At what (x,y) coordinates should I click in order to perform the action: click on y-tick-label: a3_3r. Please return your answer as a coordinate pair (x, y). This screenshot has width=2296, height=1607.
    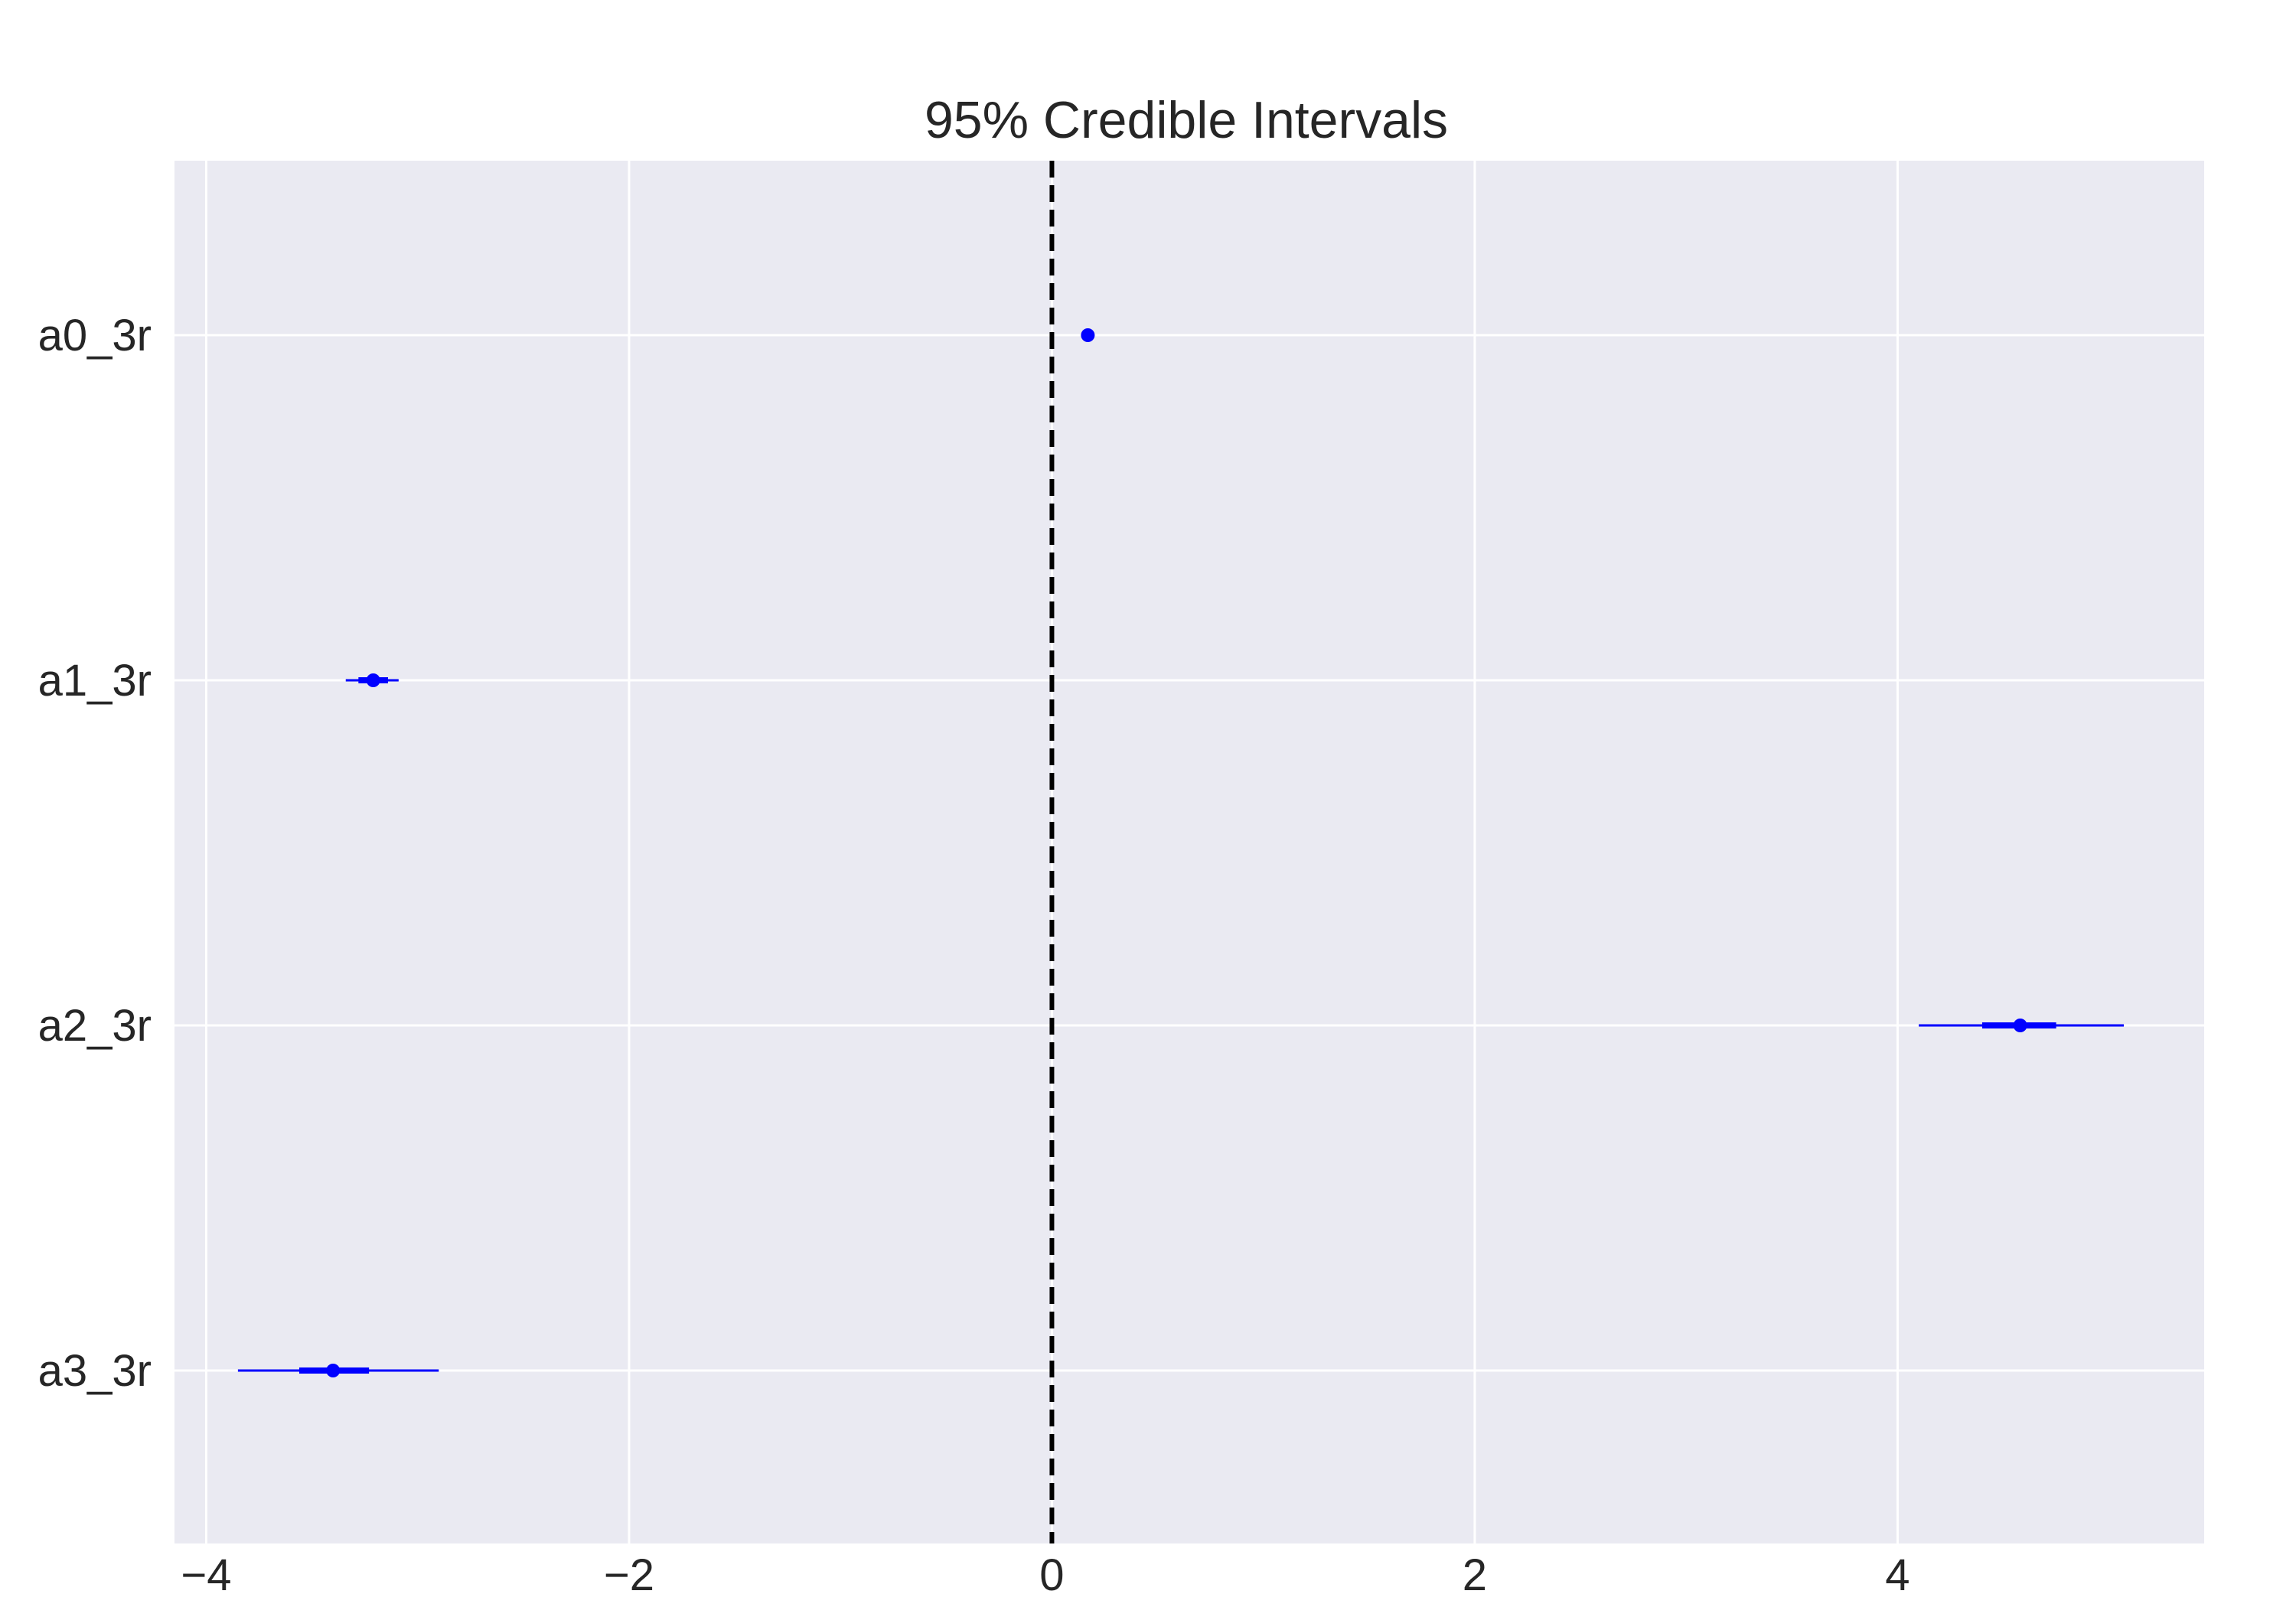
    Looking at the image, I should click on (95, 1371).